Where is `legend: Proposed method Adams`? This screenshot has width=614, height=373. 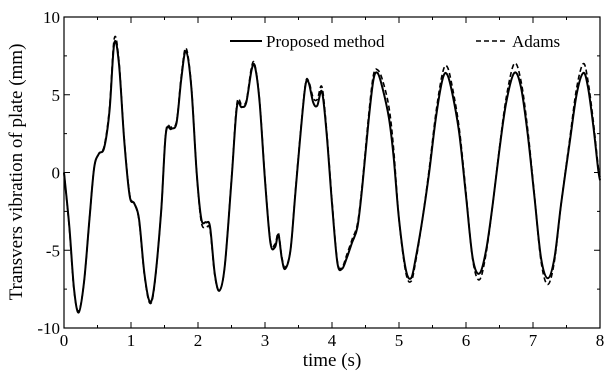
legend: Proposed method Adams is located at coordinates (395, 41).